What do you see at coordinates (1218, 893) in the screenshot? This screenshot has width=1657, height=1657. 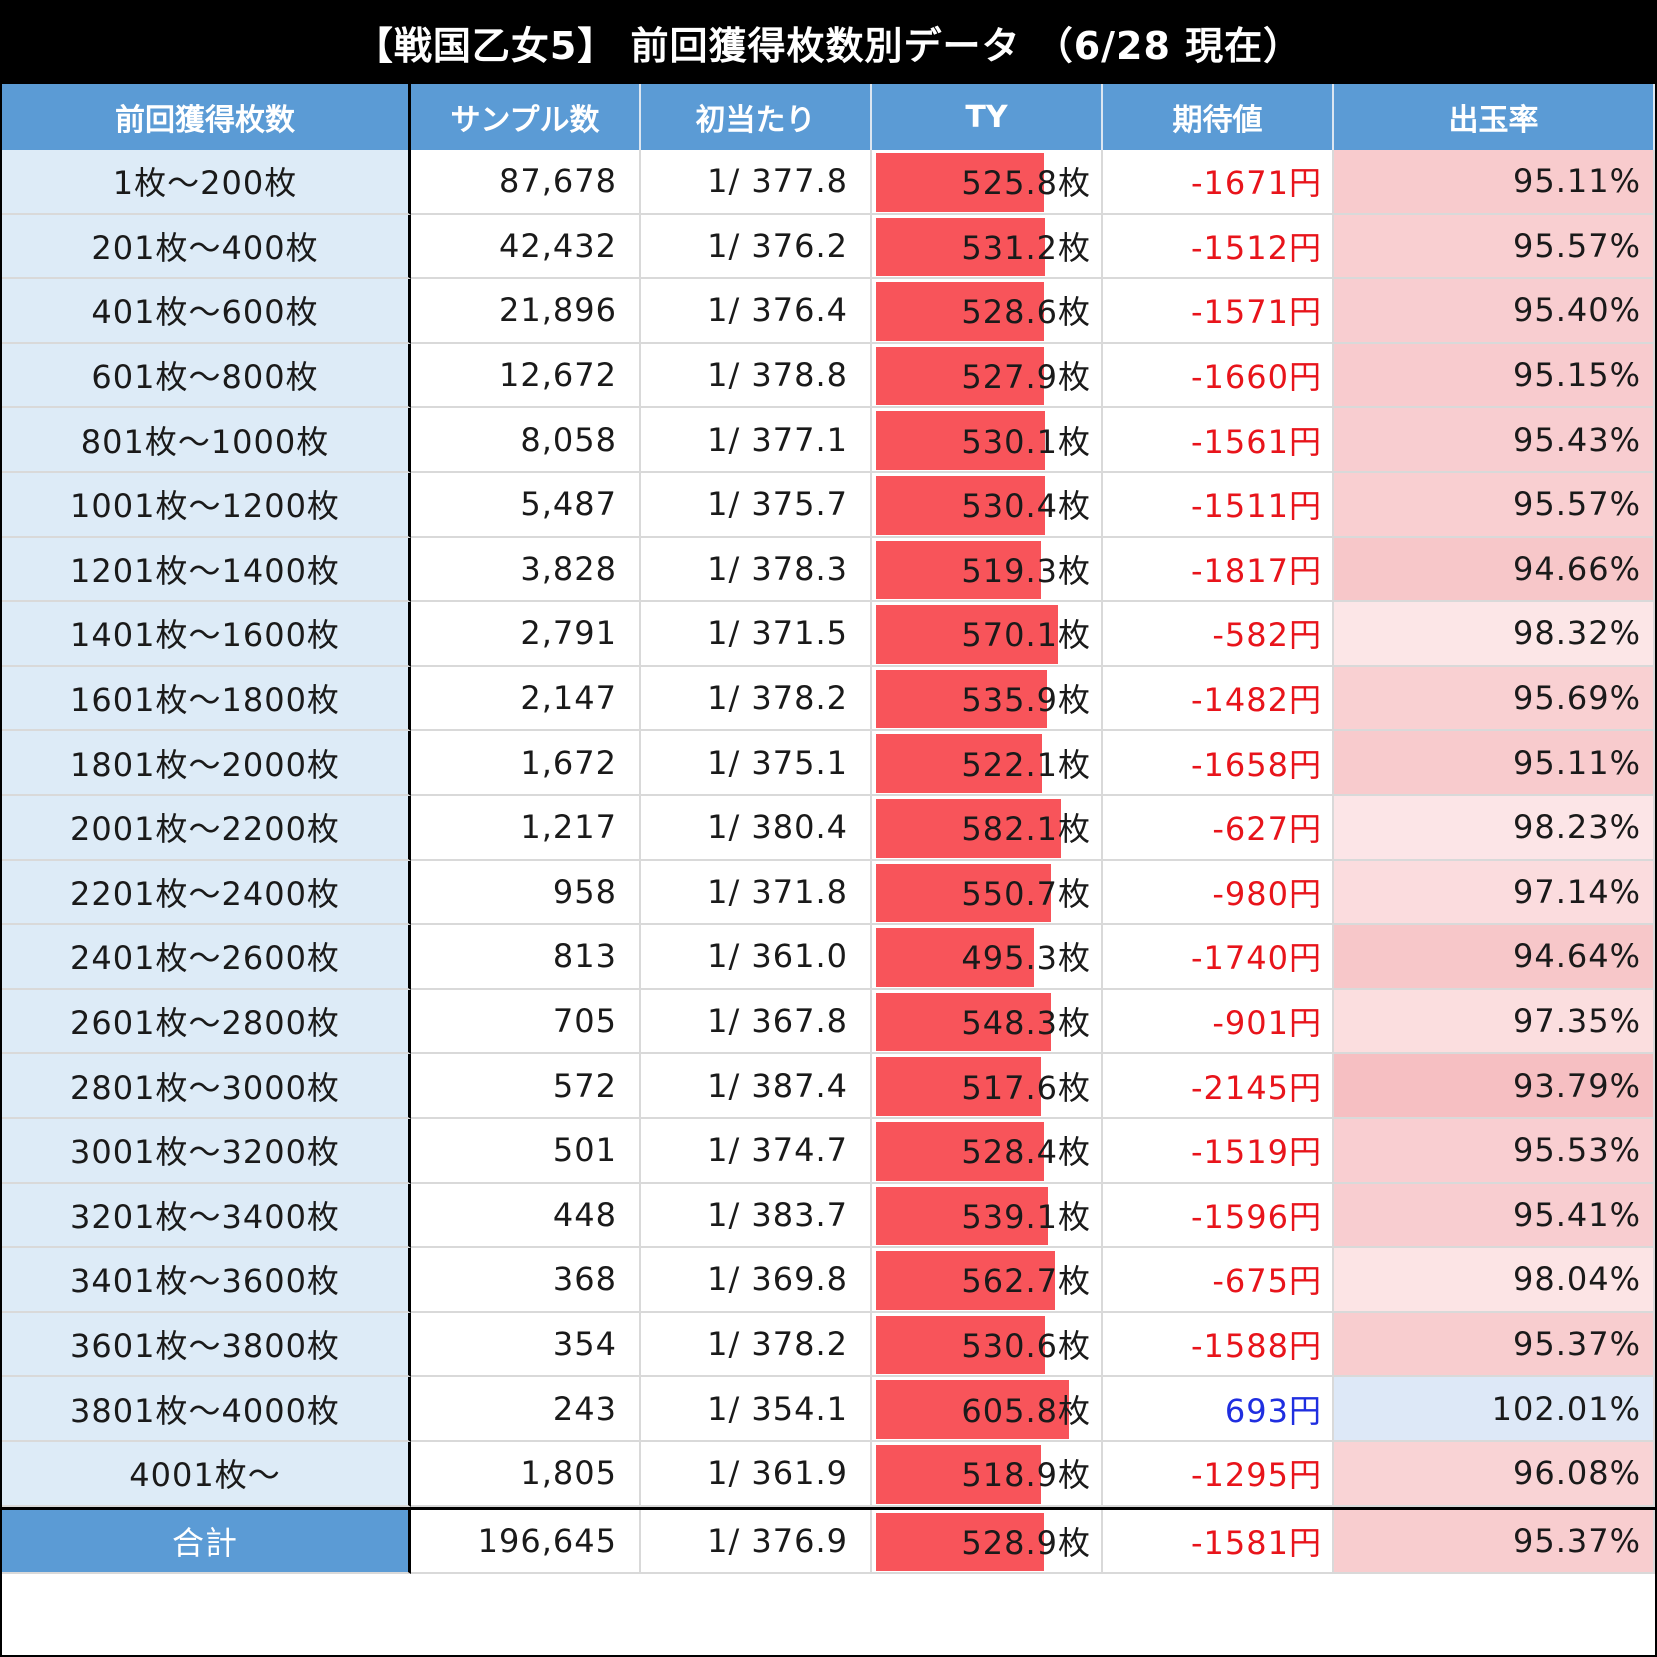 I see `expected-value-cell: -980円` at bounding box center [1218, 893].